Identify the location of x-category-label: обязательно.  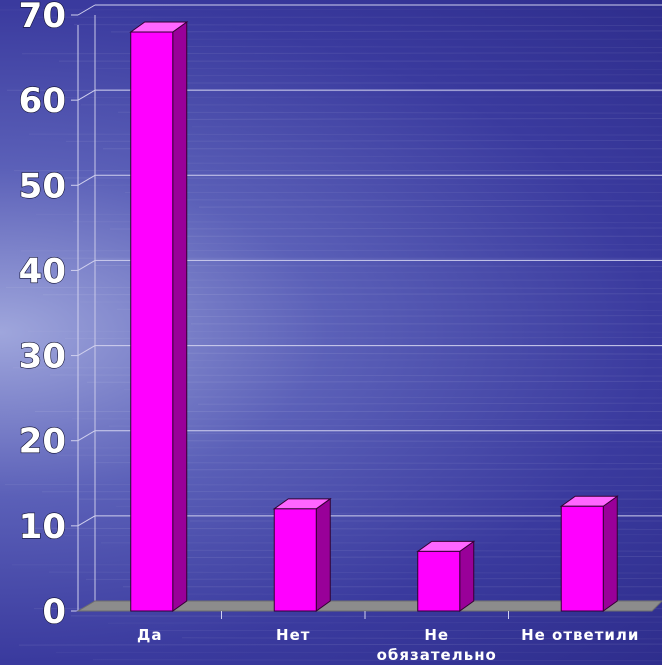
(437, 655).